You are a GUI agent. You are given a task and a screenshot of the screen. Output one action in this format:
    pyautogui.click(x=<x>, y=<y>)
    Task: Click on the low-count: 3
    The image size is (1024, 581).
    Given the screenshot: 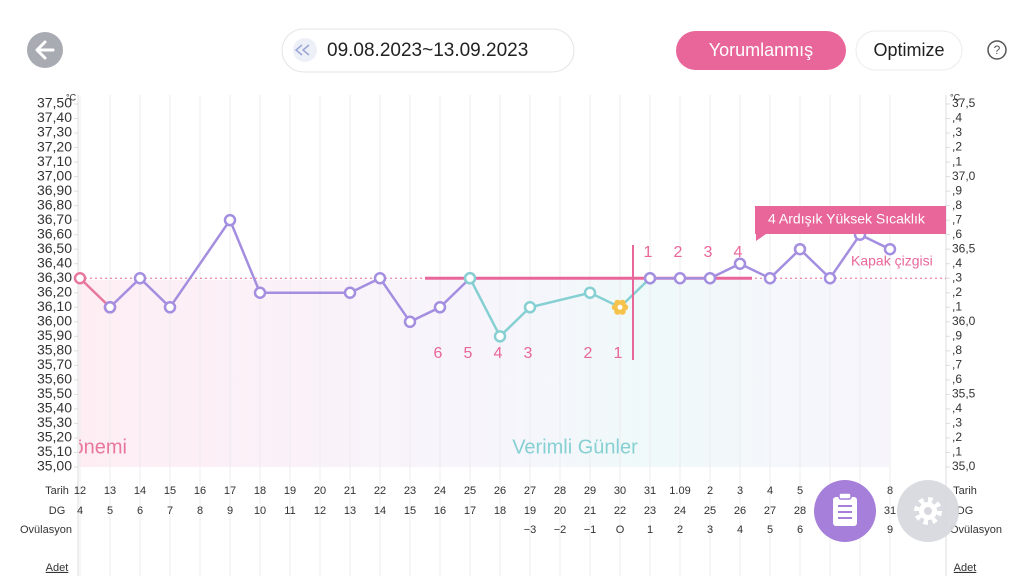 What is the action you would take?
    pyautogui.click(x=528, y=353)
    